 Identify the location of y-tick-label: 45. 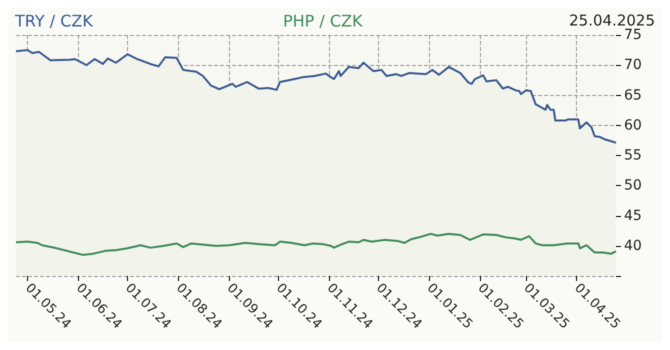
(633, 216).